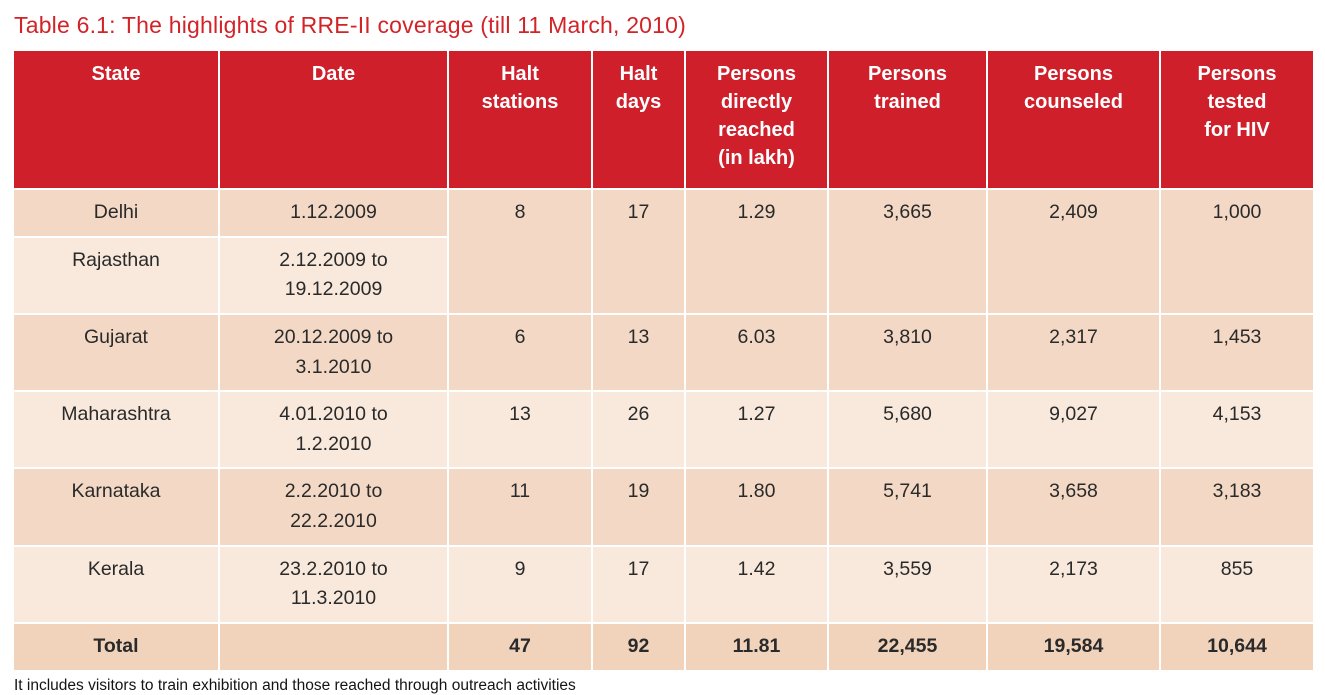 The image size is (1325, 695). I want to click on cell-persons-reached: 1.29, so click(756, 251).